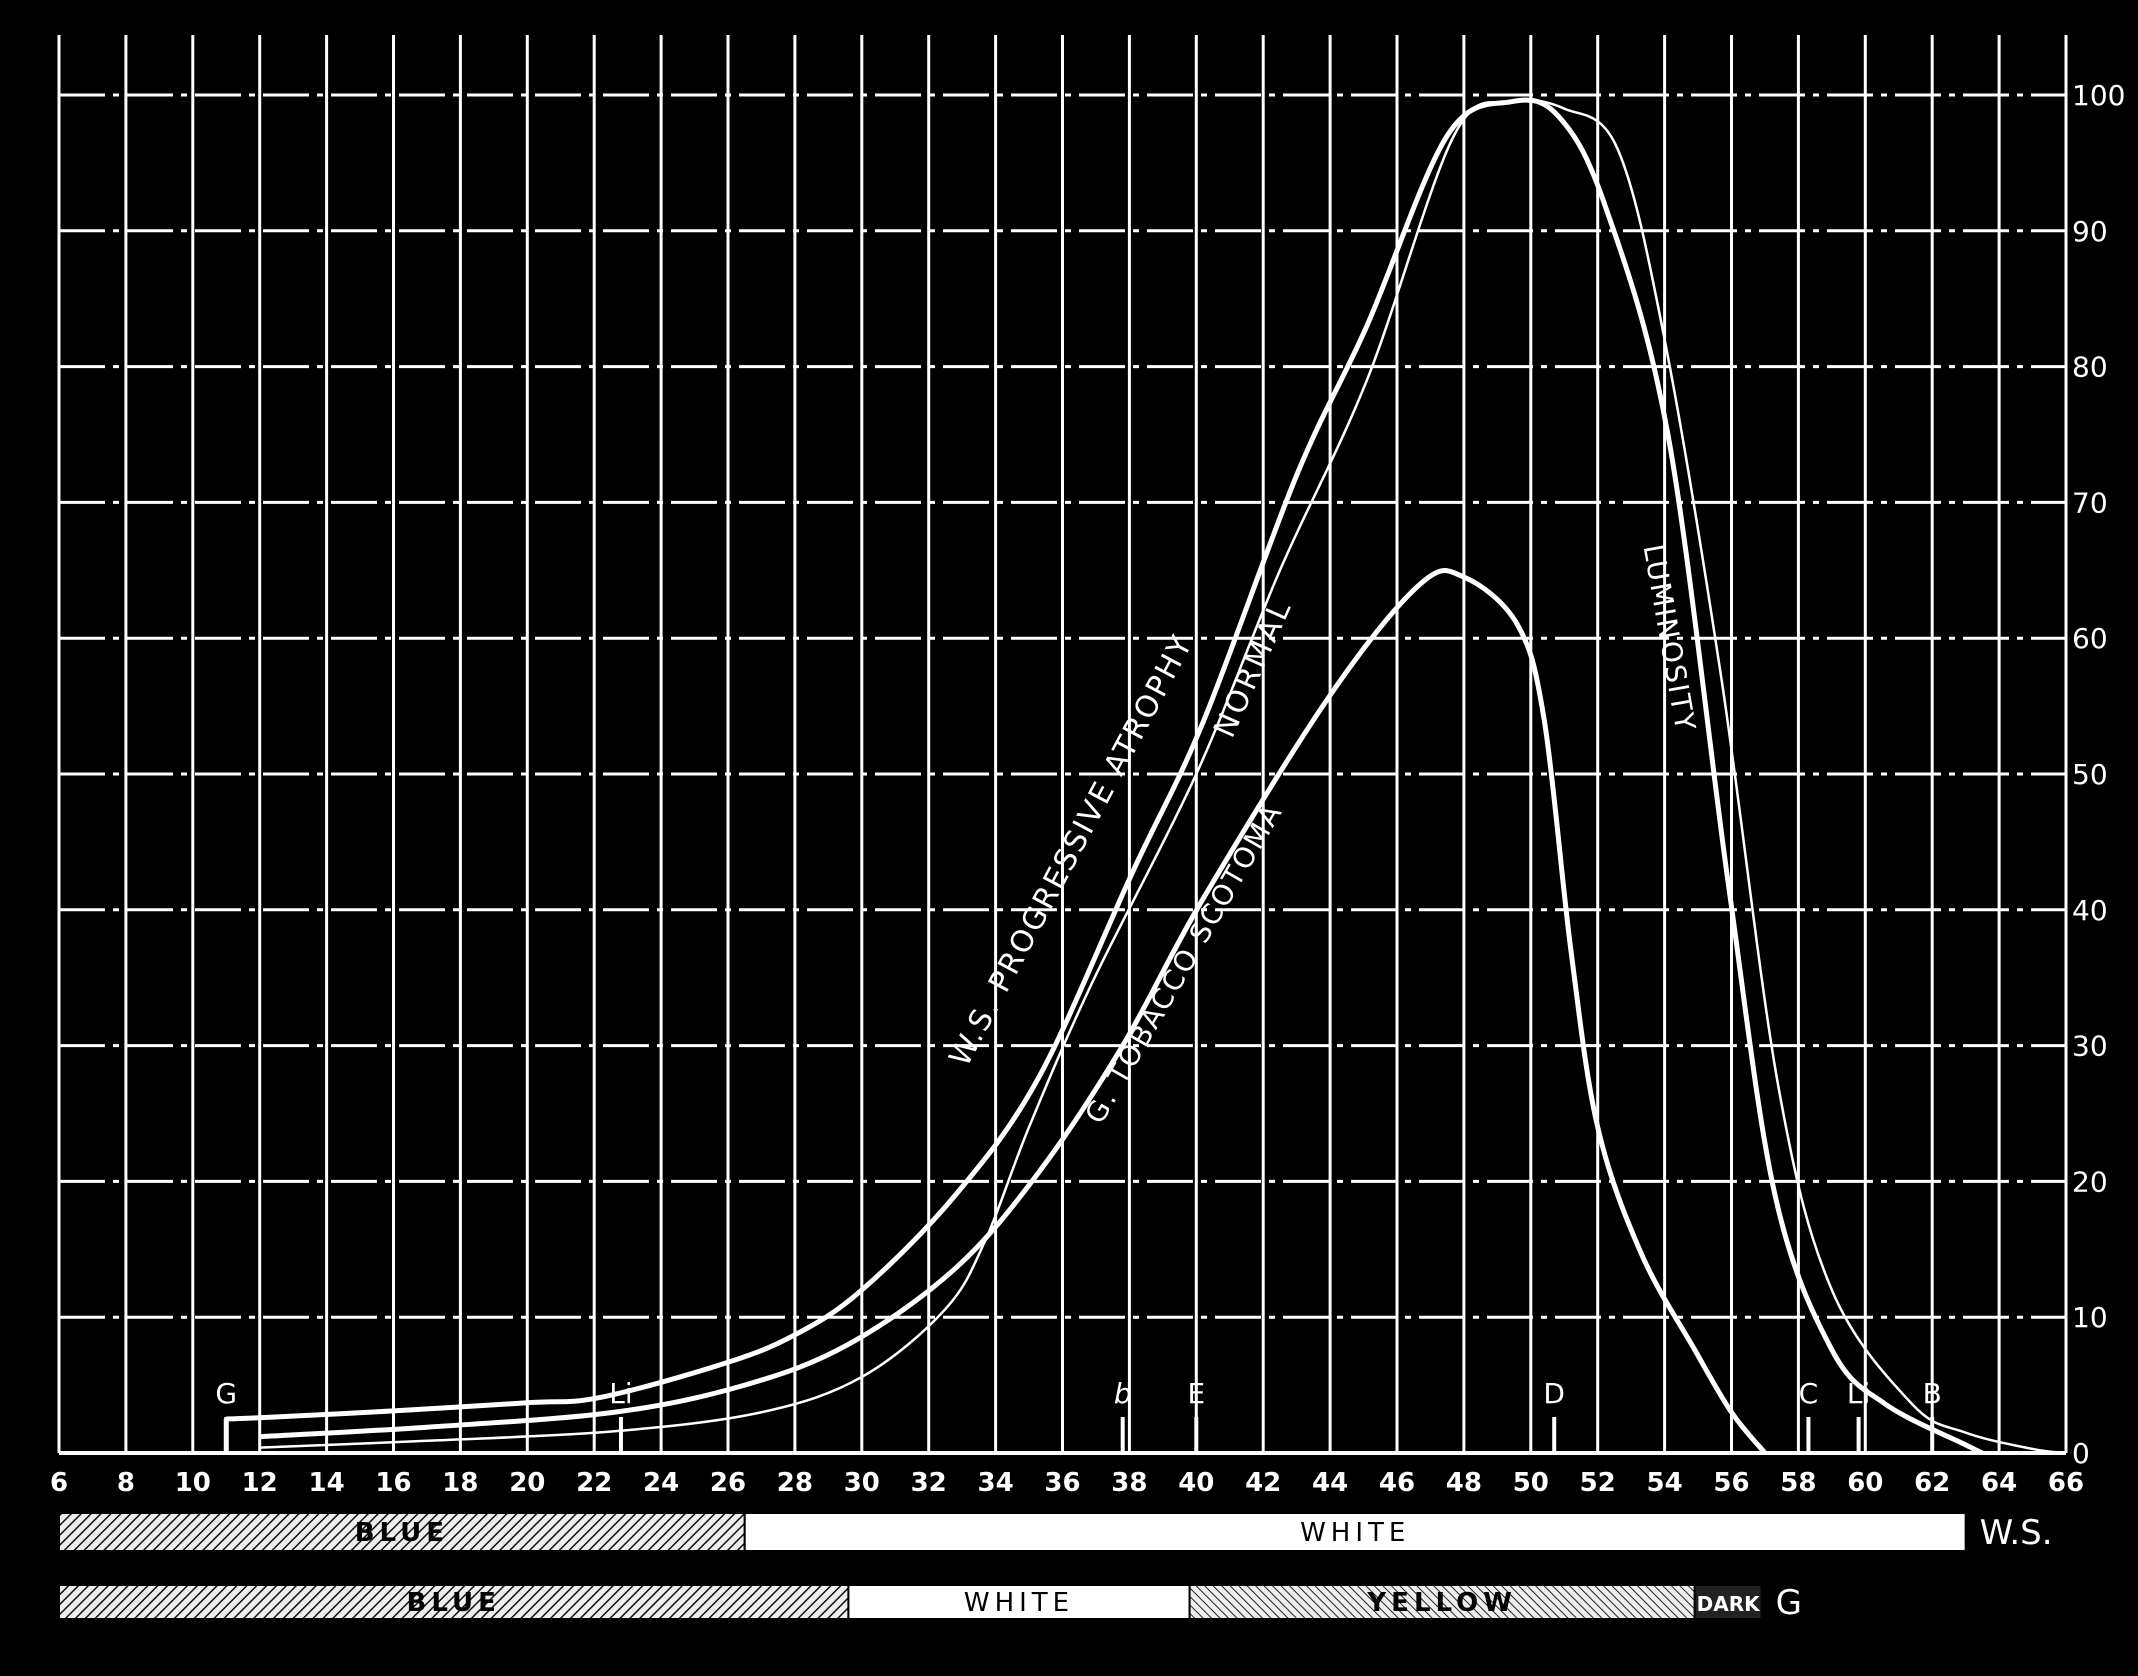 This screenshot has height=1676, width=2138. I want to click on color-band-subject: G, so click(1789, 1603).